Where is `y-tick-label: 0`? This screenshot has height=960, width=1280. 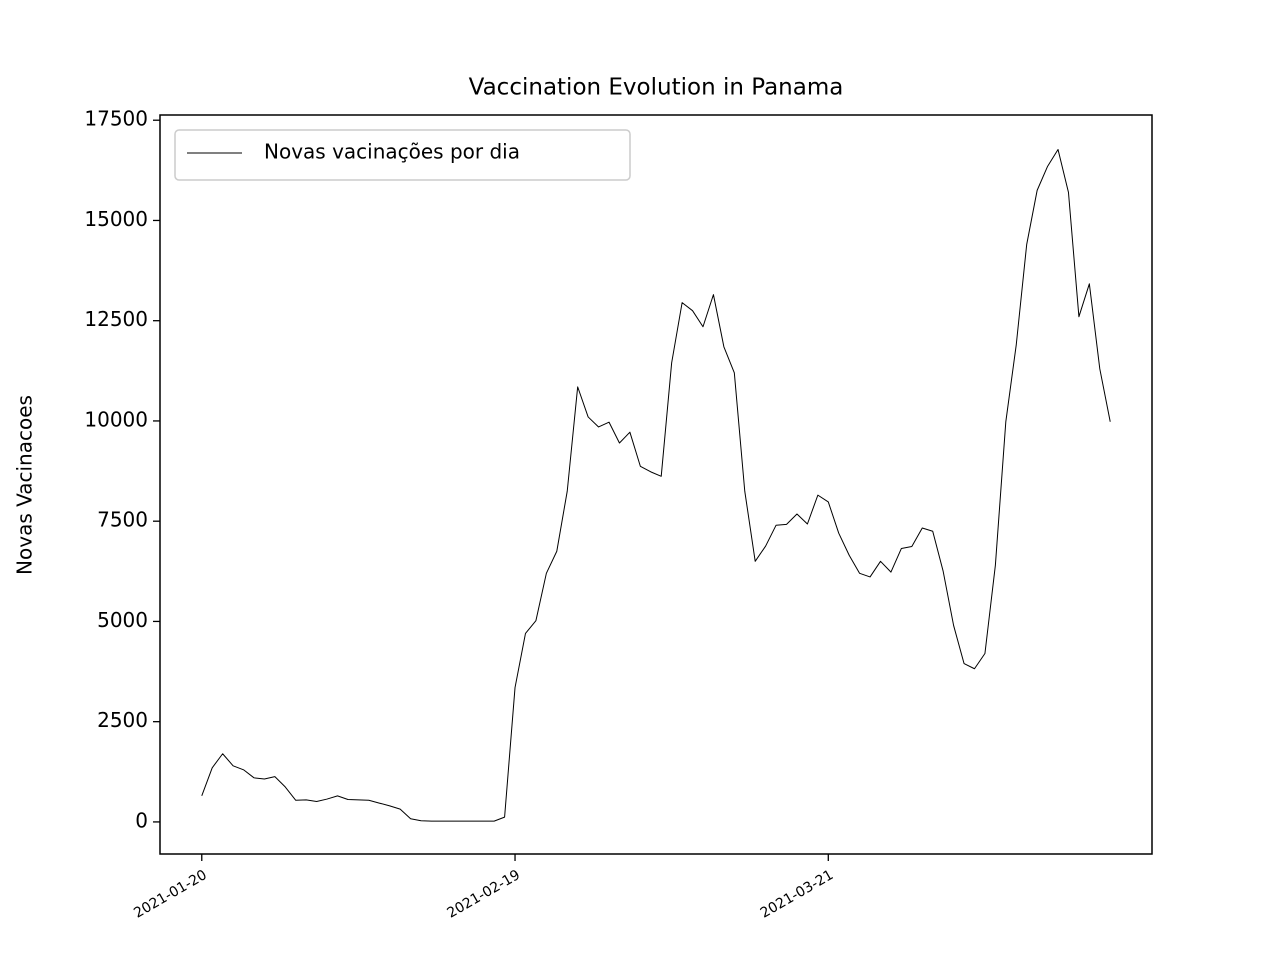
y-tick-label: 0 is located at coordinates (141, 820).